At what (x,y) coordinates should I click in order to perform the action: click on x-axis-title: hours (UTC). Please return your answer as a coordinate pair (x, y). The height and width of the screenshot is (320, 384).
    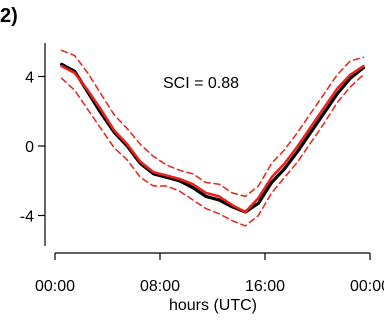
    Looking at the image, I should click on (213, 305).